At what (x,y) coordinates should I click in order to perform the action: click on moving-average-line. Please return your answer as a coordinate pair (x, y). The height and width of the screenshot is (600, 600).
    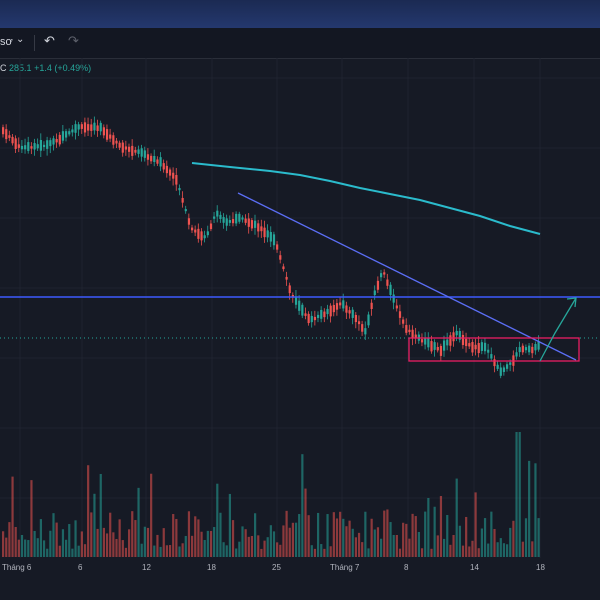
    Looking at the image, I should click on (366, 198).